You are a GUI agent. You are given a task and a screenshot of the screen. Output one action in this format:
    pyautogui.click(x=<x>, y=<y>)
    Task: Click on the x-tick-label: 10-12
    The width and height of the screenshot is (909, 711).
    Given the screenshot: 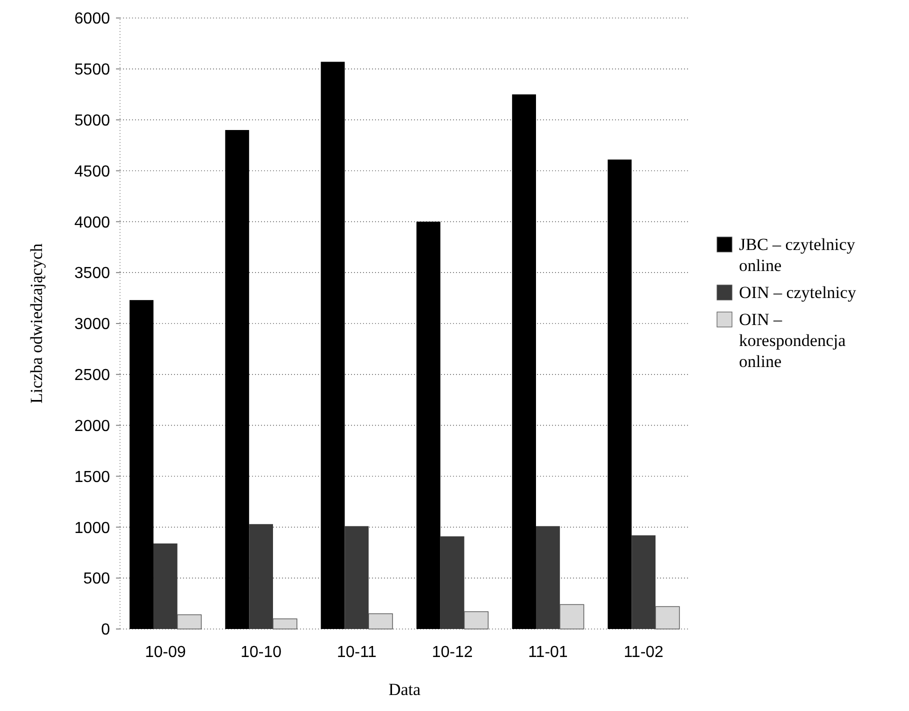 What is the action you would take?
    pyautogui.click(x=452, y=652)
    